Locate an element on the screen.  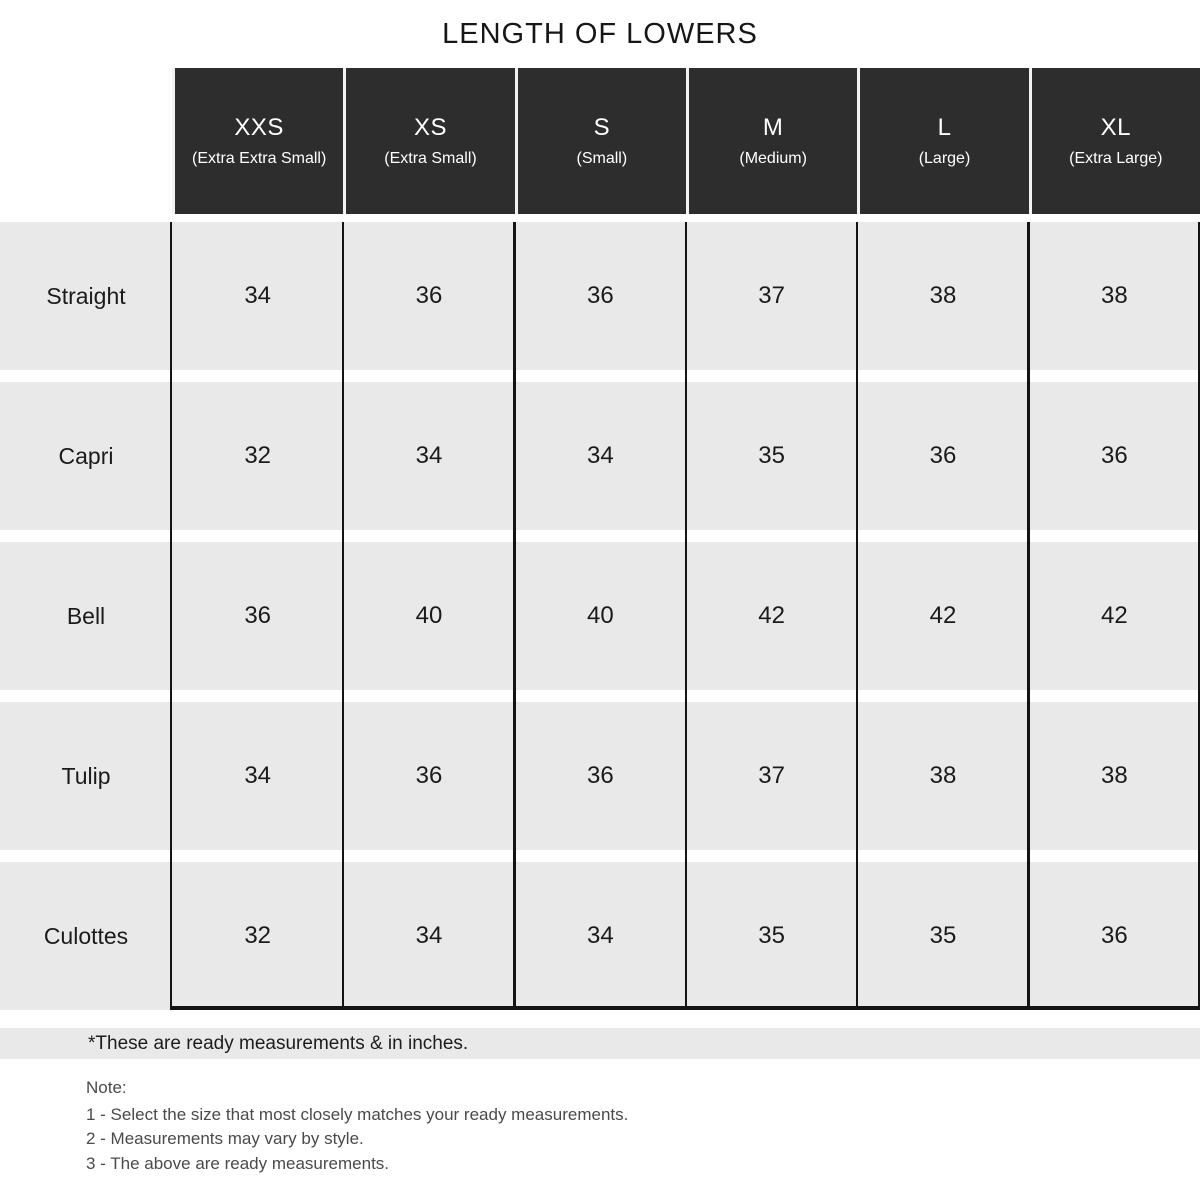
row-label: Bell is located at coordinates (86, 616).